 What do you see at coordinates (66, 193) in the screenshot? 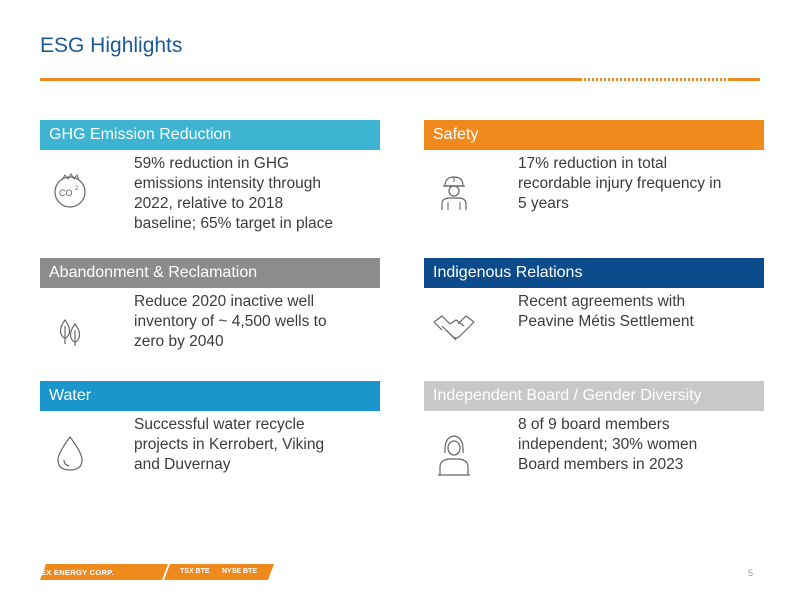
I see `svg-text: CO` at bounding box center [66, 193].